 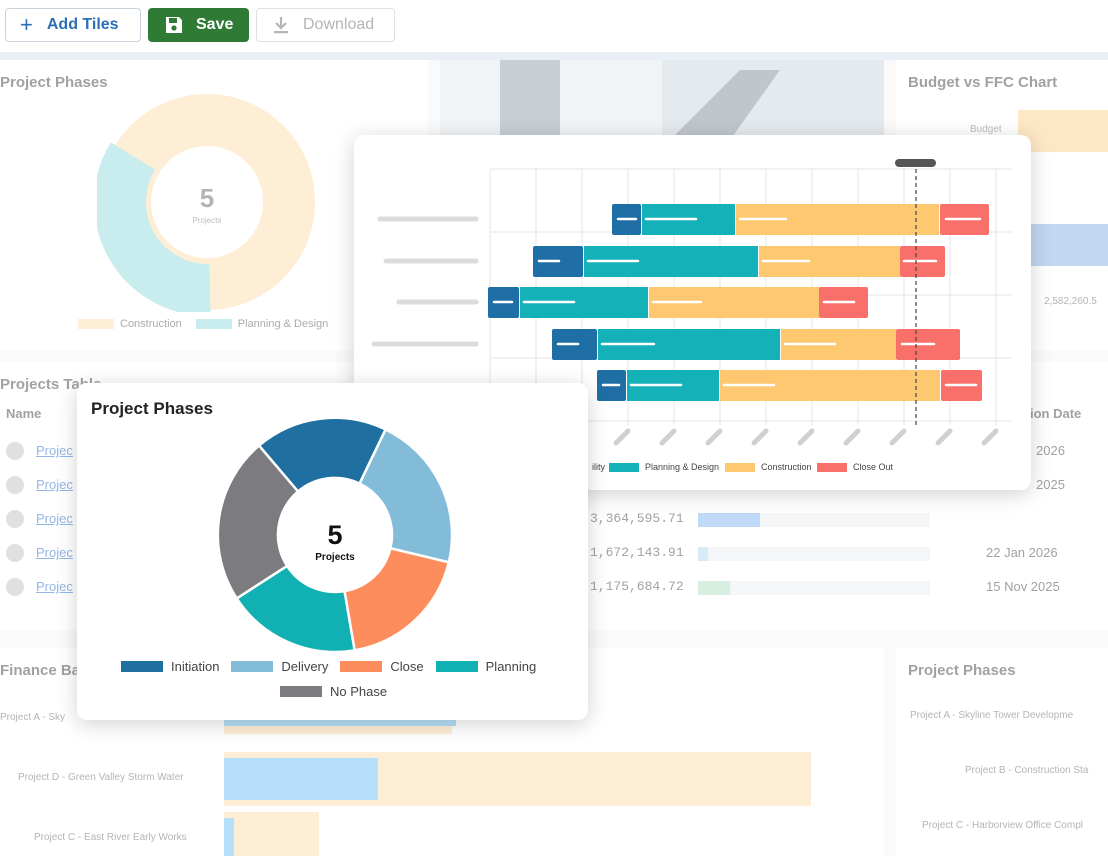 I want to click on today-marker-handle, so click(x=915, y=163).